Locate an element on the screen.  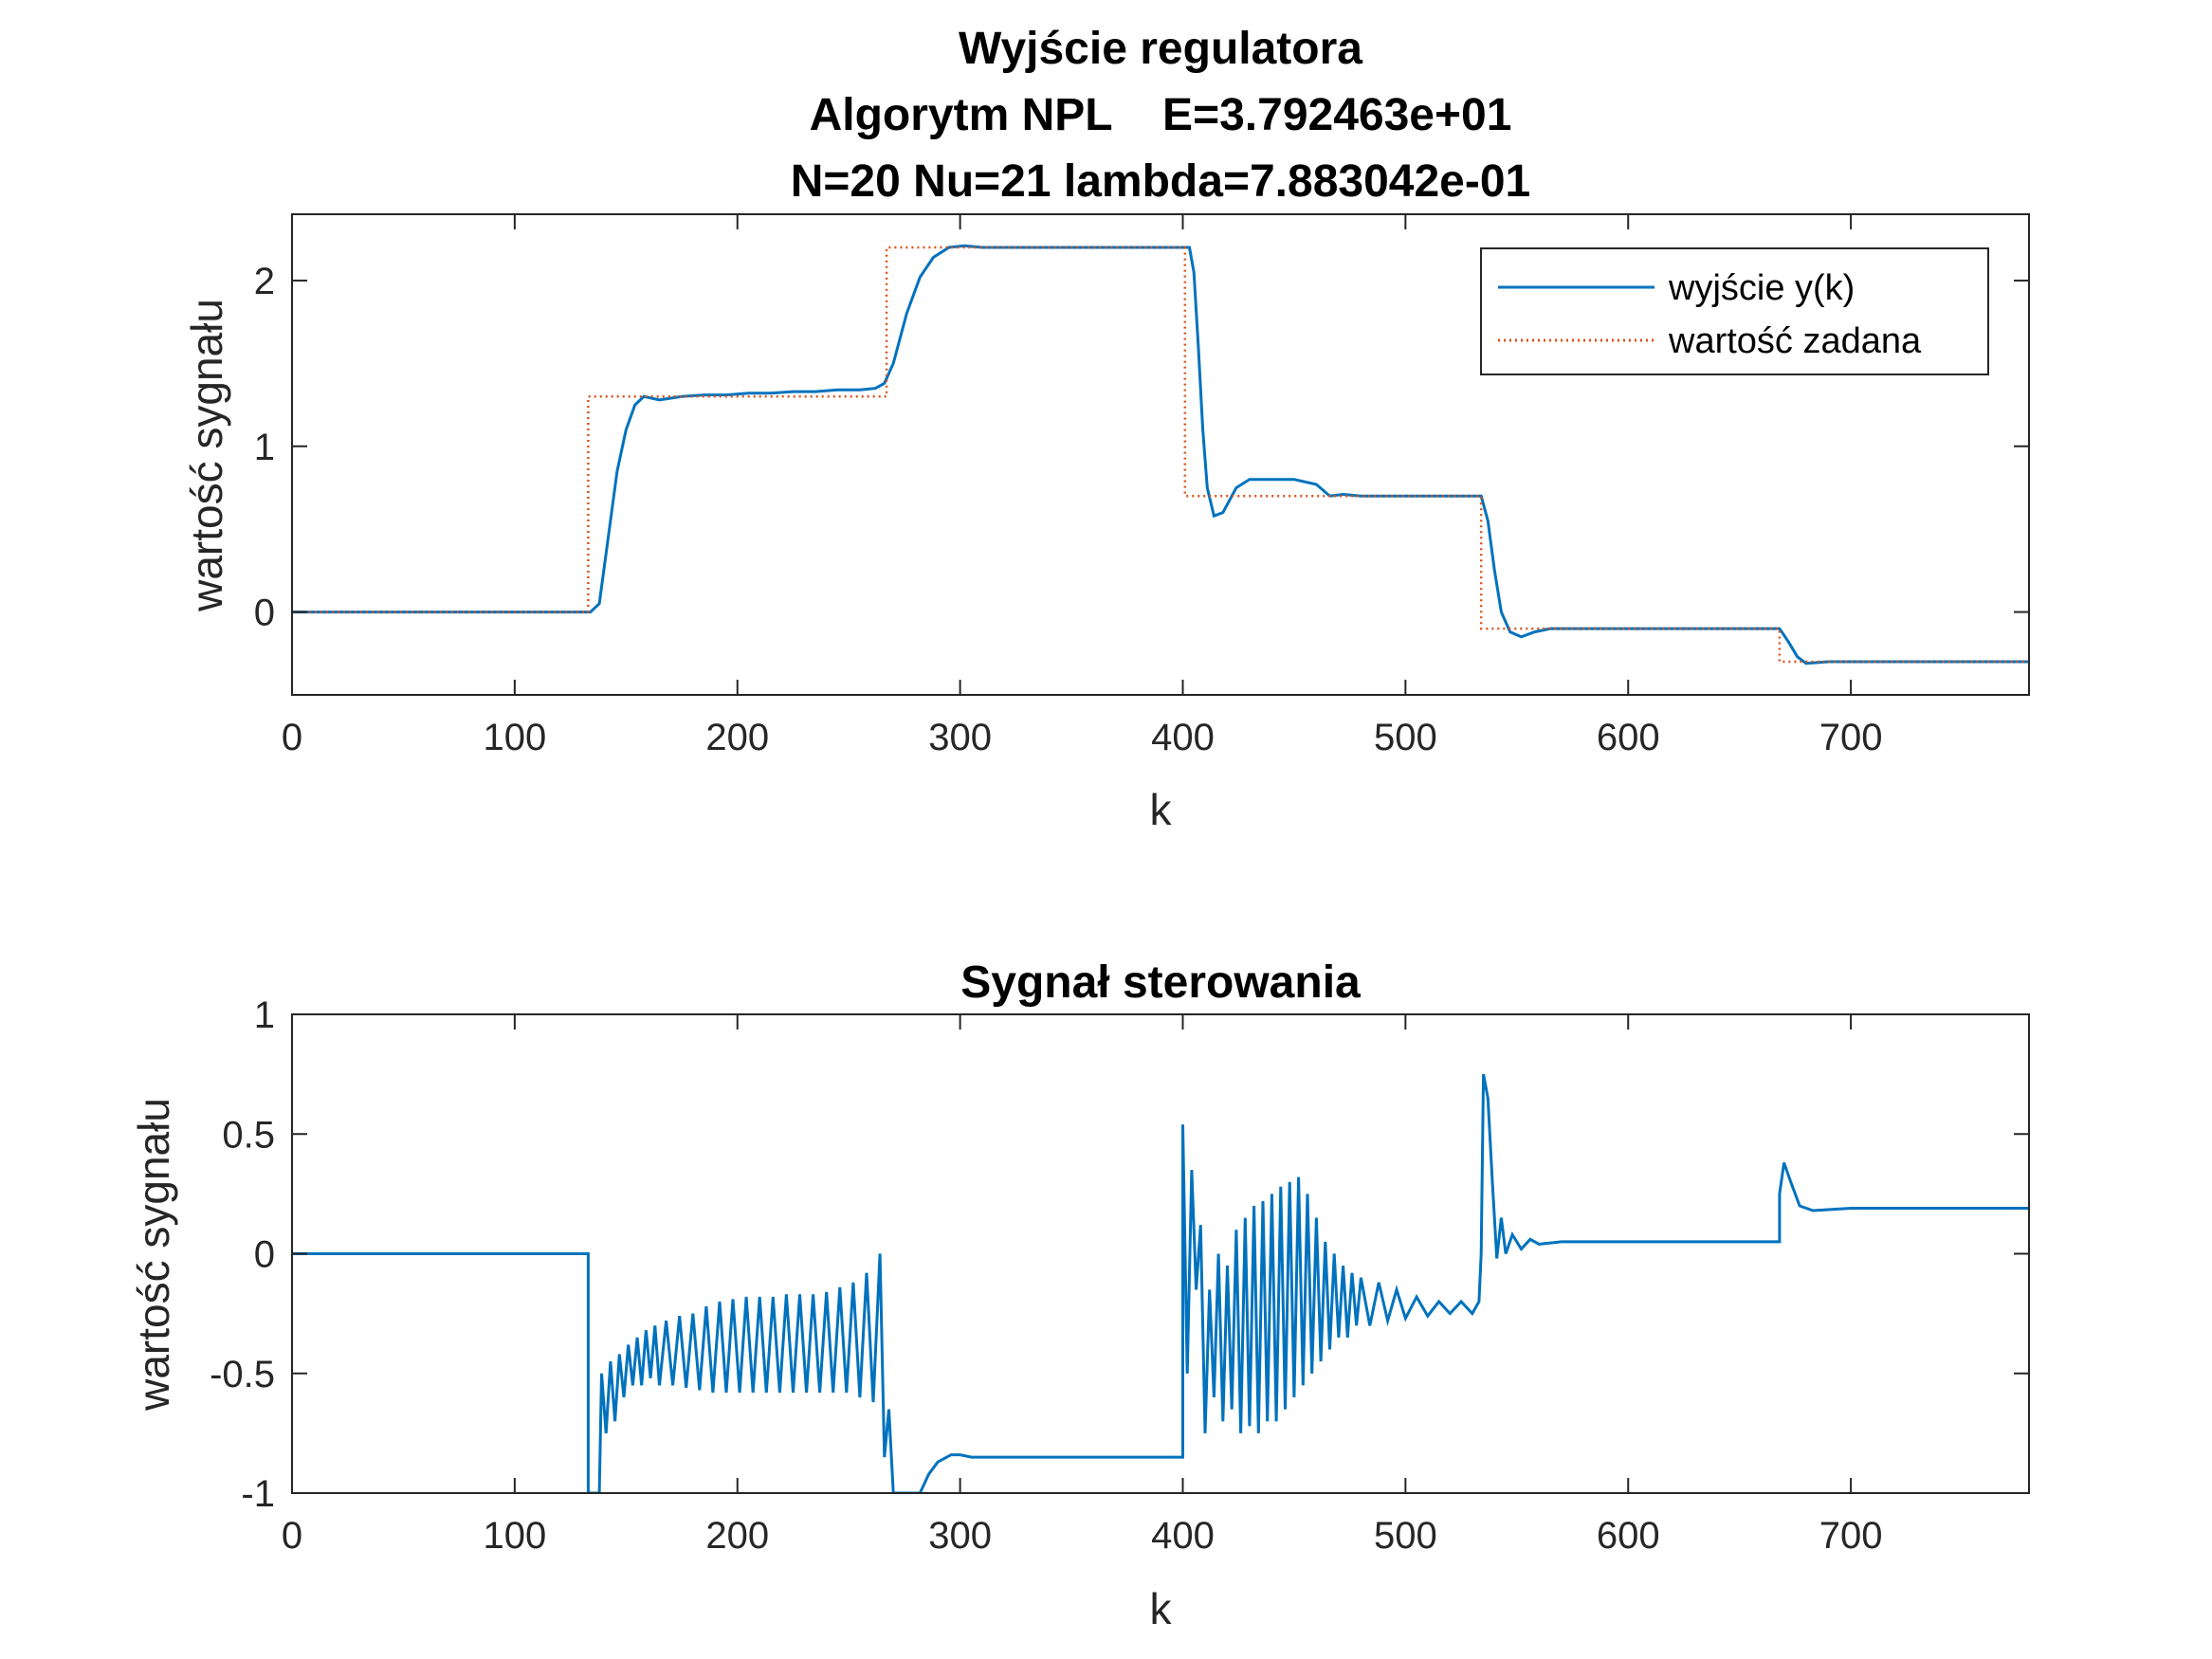
output-plot-y-tick-label: 0 is located at coordinates (264, 613).